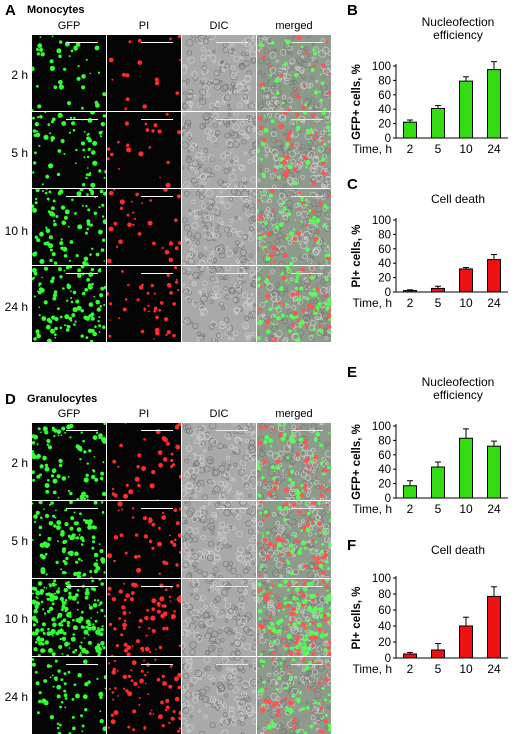 The height and width of the screenshot is (734, 520). I want to click on micrograph-monocytes-dic-24h, so click(219, 304).